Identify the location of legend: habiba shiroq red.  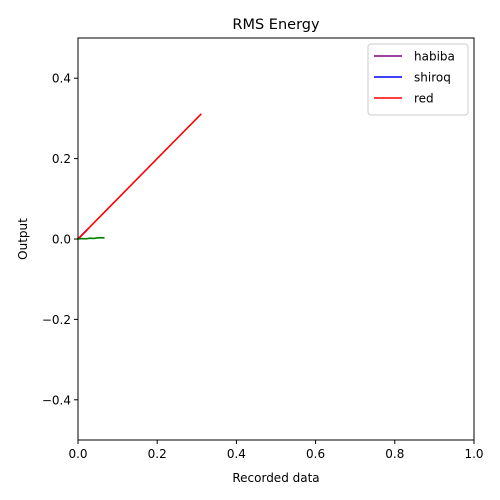
(418, 79).